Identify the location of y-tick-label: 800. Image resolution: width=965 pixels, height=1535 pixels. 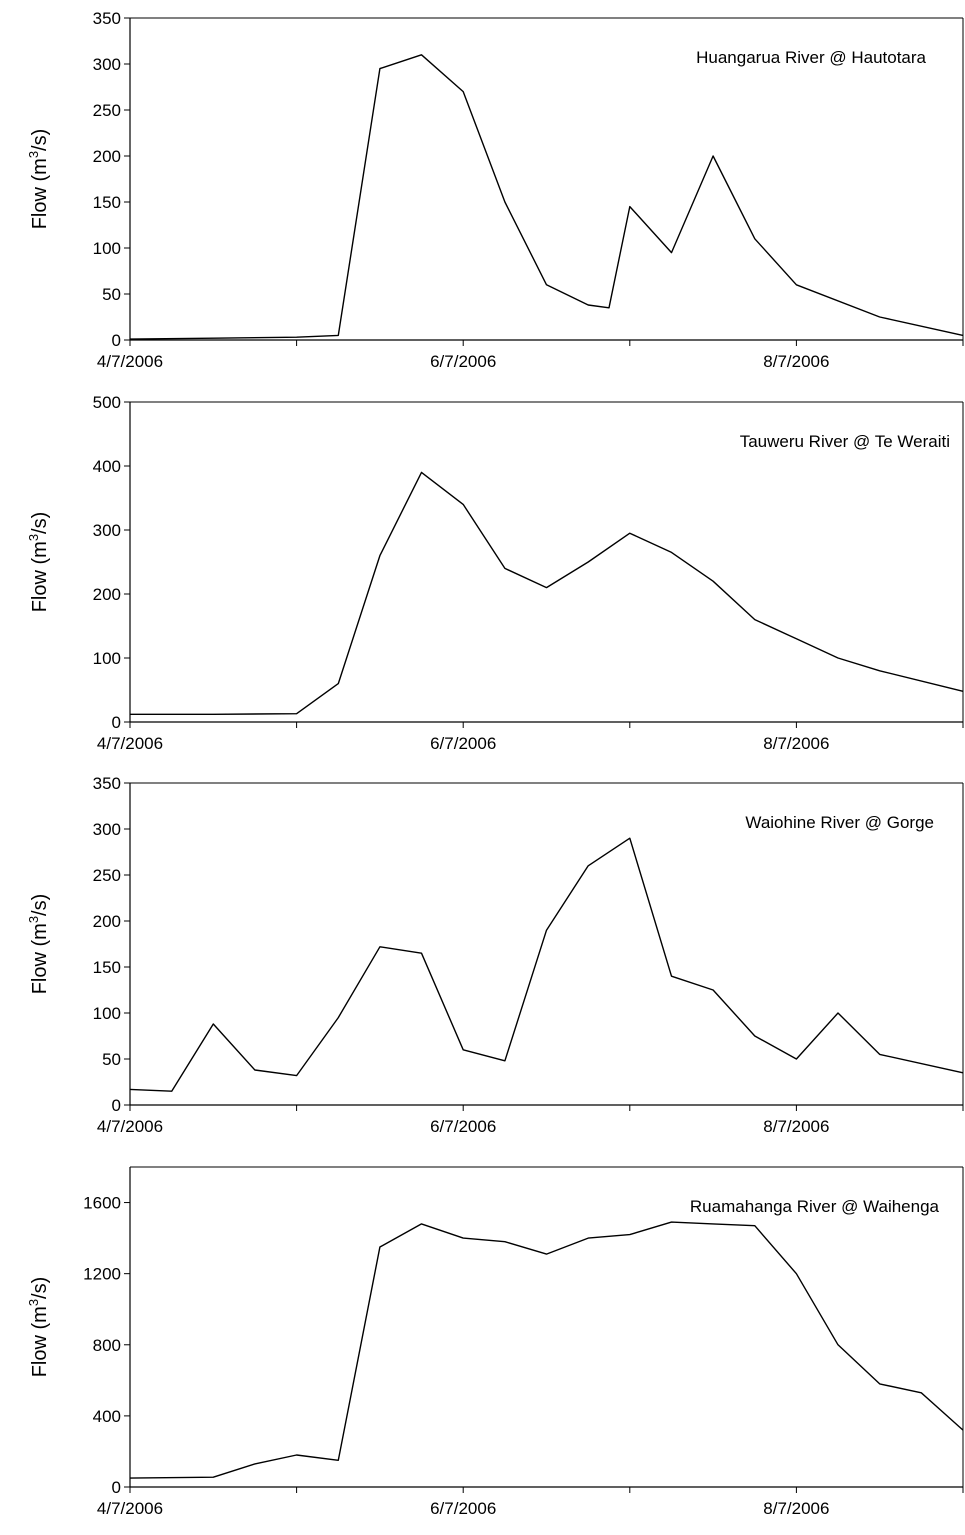
(107, 1345).